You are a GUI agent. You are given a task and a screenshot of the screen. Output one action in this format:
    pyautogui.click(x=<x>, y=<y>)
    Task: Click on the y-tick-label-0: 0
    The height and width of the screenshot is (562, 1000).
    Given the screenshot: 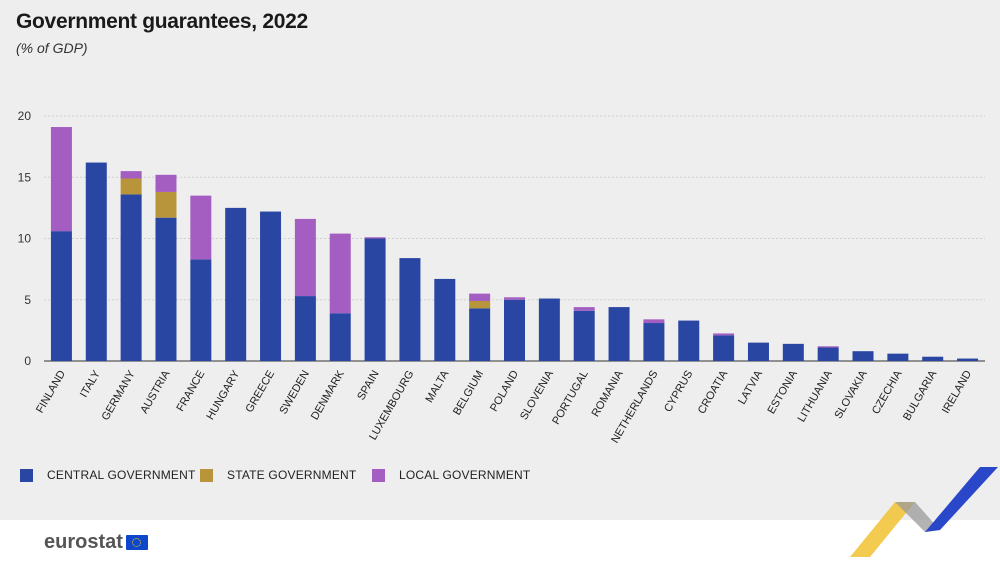 What is the action you would take?
    pyautogui.click(x=27, y=361)
    